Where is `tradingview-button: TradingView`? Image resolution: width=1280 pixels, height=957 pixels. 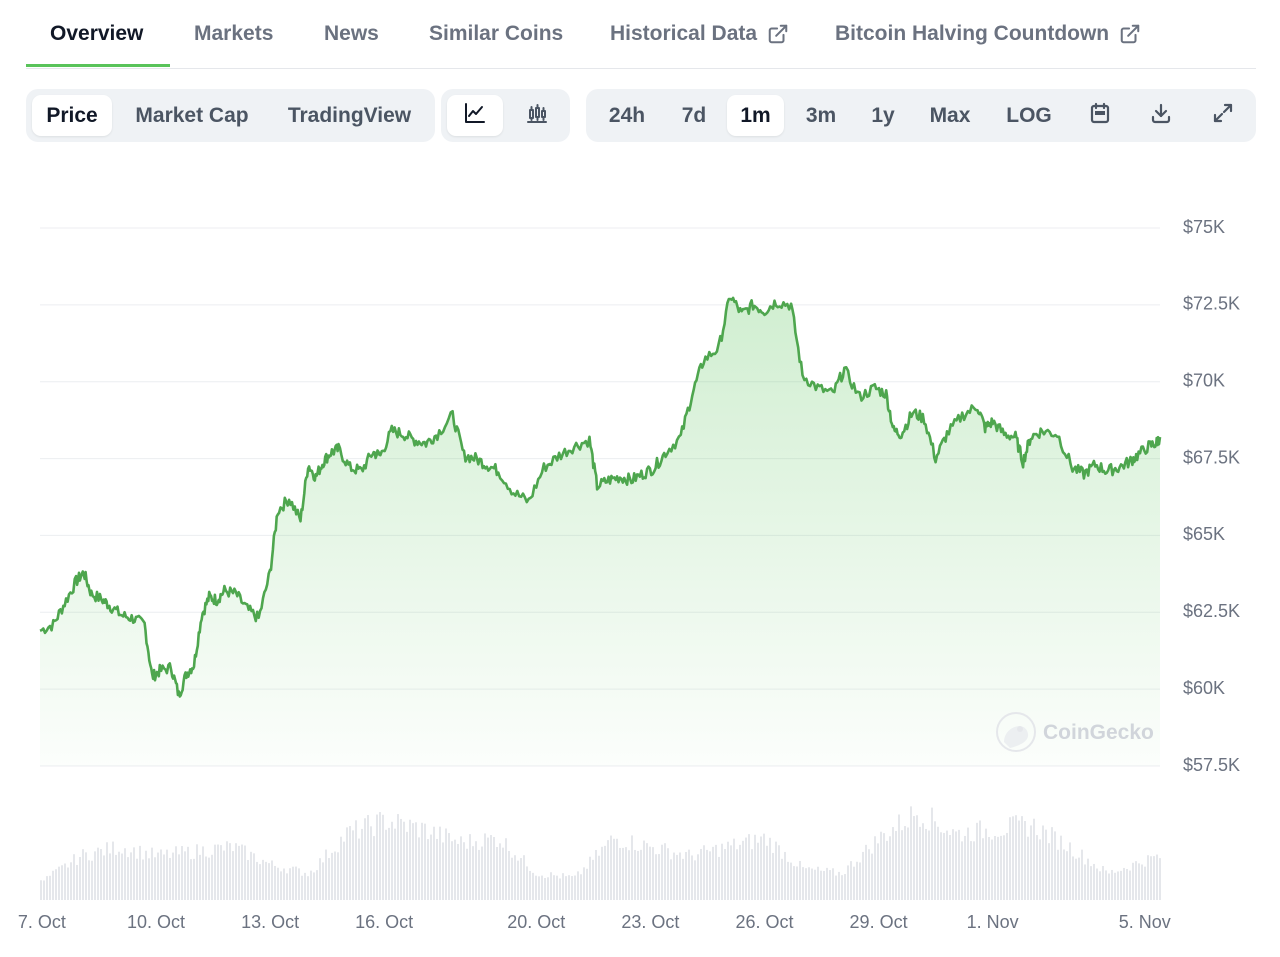
tradingview-button: TradingView is located at coordinates (349, 115).